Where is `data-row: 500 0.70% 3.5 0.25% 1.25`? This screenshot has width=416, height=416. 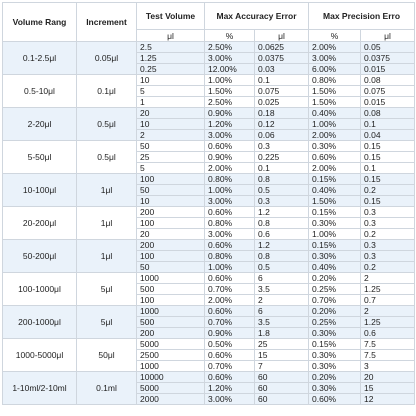
data-row: 500 0.70% 3.5 0.25% 1.25 is located at coordinates (209, 322).